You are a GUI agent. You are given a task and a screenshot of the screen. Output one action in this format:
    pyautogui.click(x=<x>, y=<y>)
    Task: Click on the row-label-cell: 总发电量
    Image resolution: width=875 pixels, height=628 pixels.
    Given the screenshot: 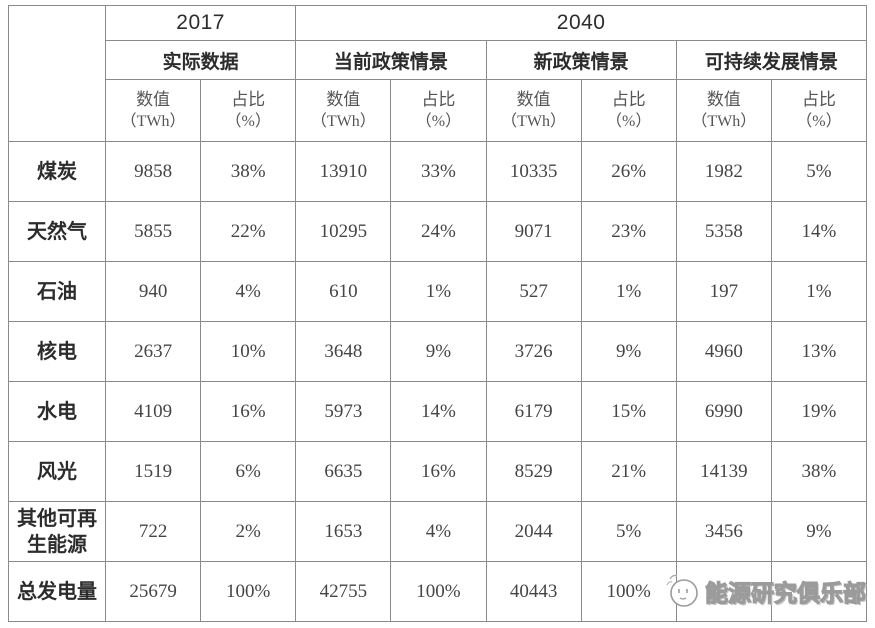 What is the action you would take?
    pyautogui.click(x=57, y=591)
    